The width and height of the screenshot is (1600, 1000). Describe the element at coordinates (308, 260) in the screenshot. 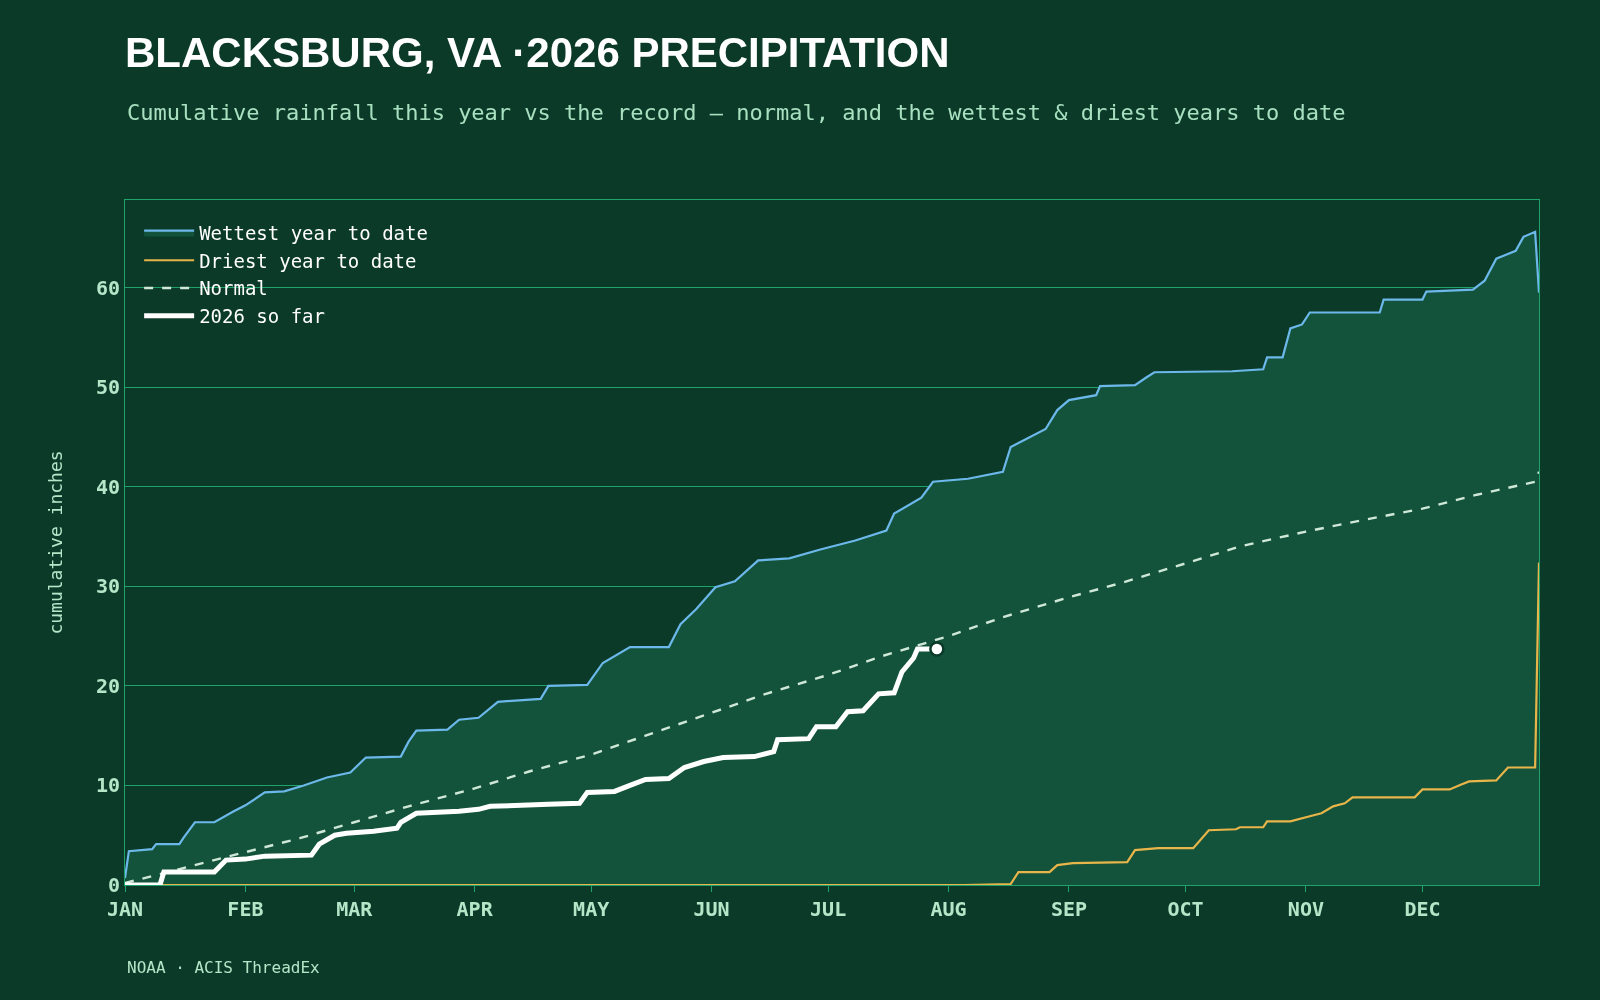

I see `legend-label: Driest year to date` at that location.